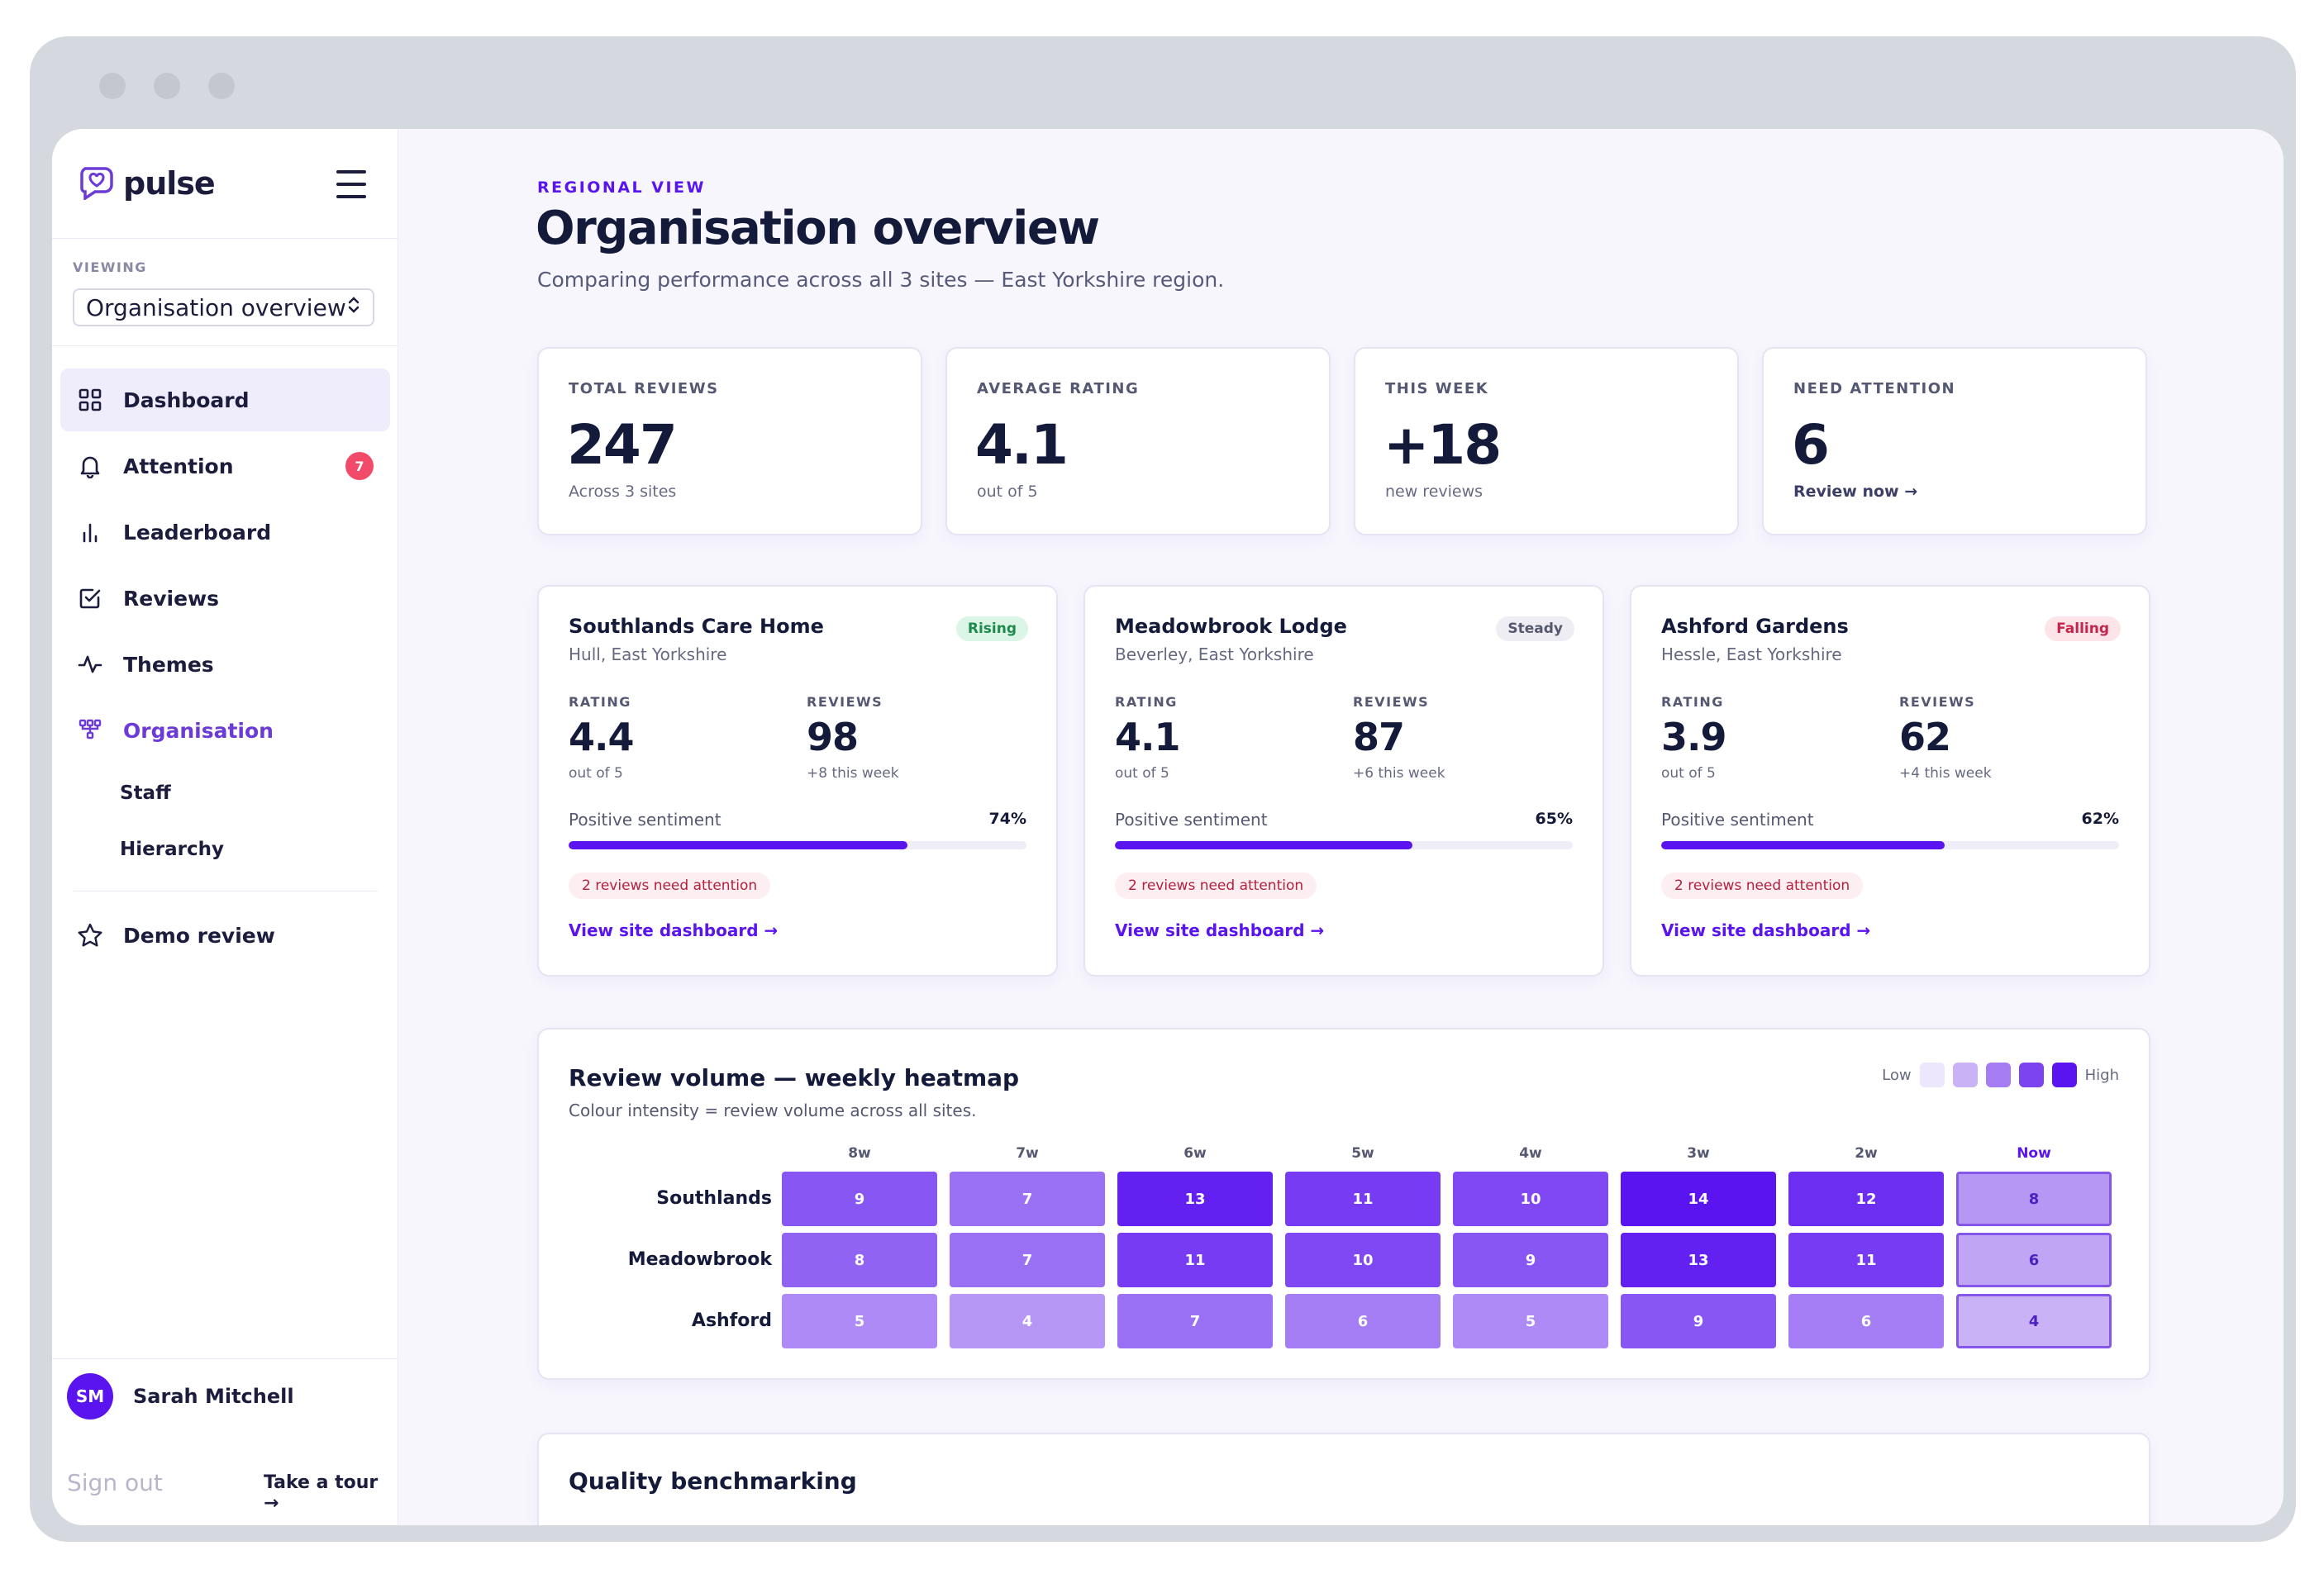 This screenshot has height=1574, width=2324. What do you see at coordinates (1855, 492) in the screenshot?
I see `review-now-link: Review now →` at bounding box center [1855, 492].